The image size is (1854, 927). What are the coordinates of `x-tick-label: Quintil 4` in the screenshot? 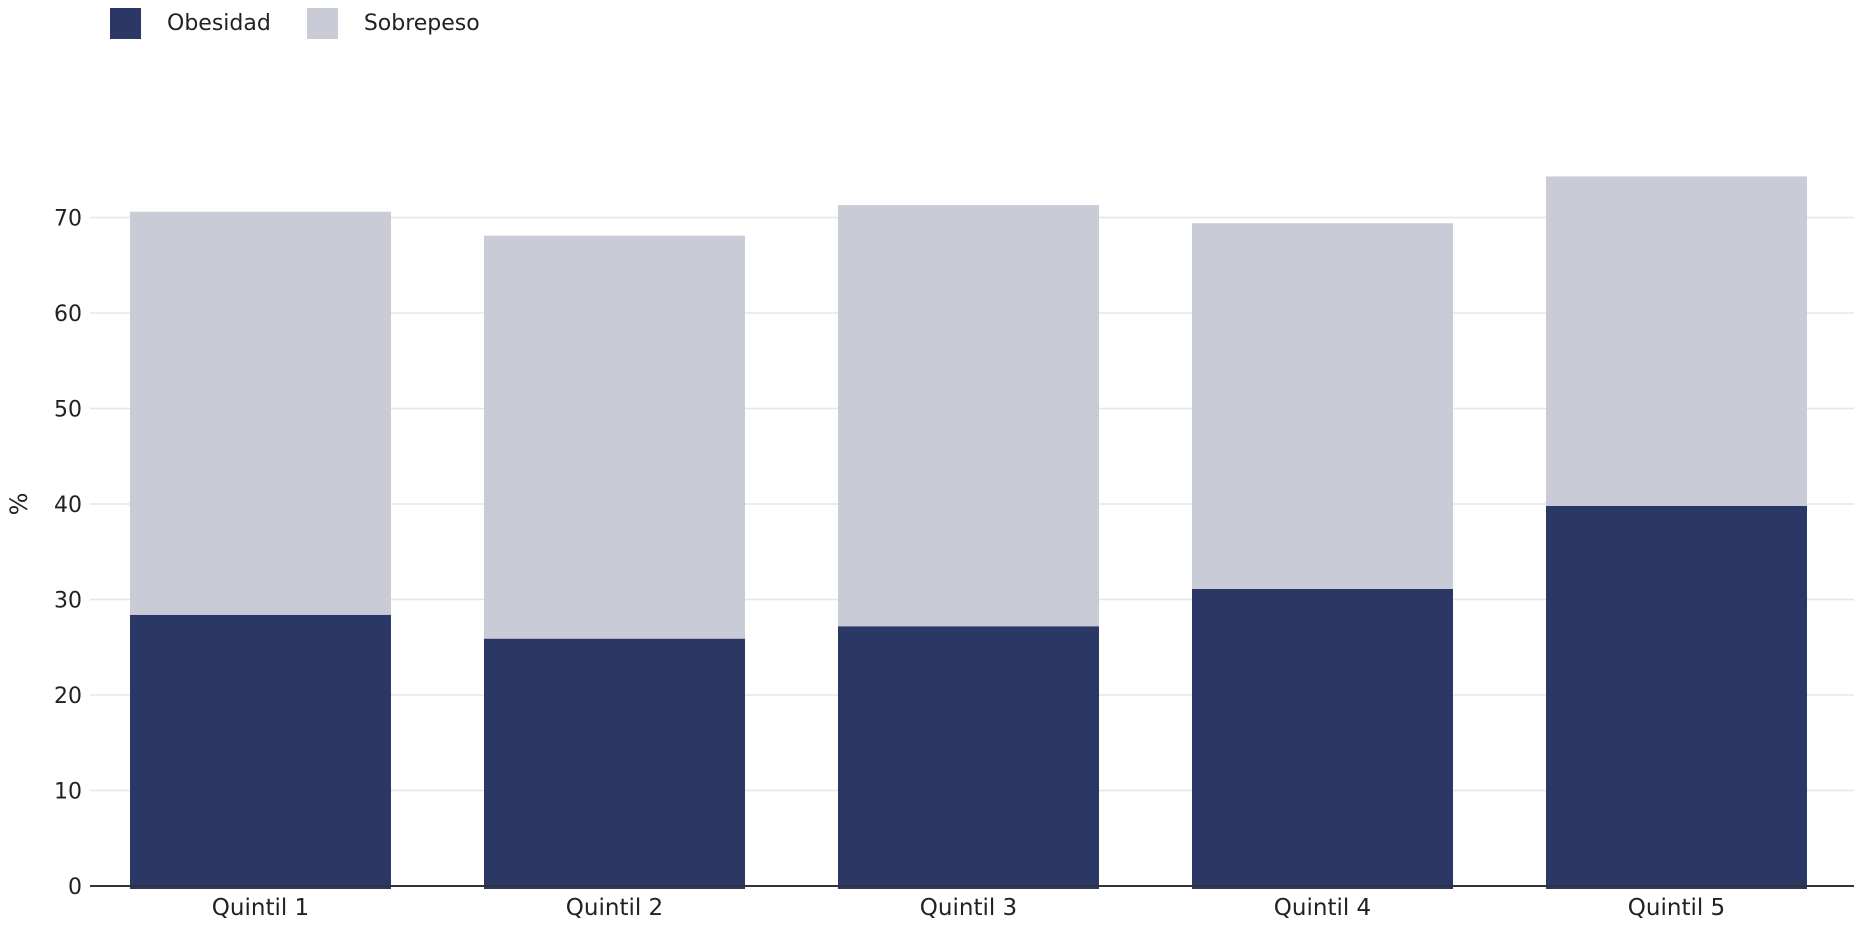 It's located at (1322, 908).